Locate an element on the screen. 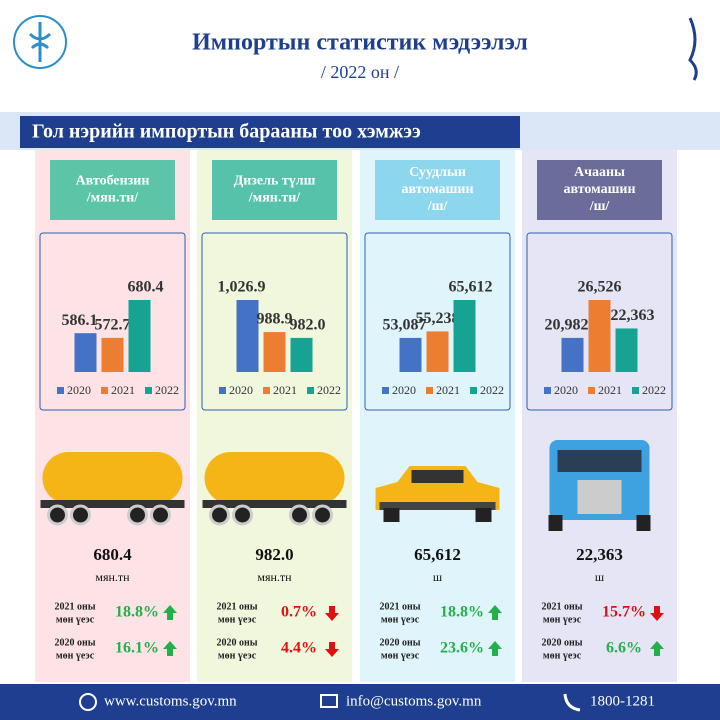  change-value: 0.7% is located at coordinates (299, 612).